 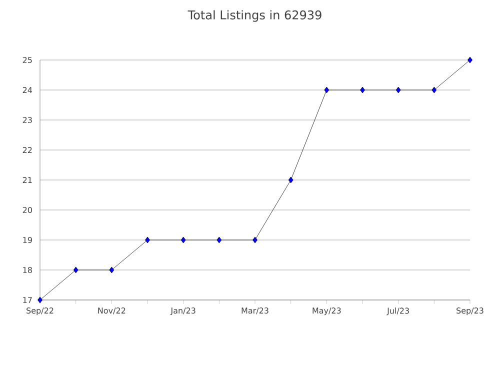 What do you see at coordinates (27, 180) in the screenshot?
I see `y-tick-label: 21` at bounding box center [27, 180].